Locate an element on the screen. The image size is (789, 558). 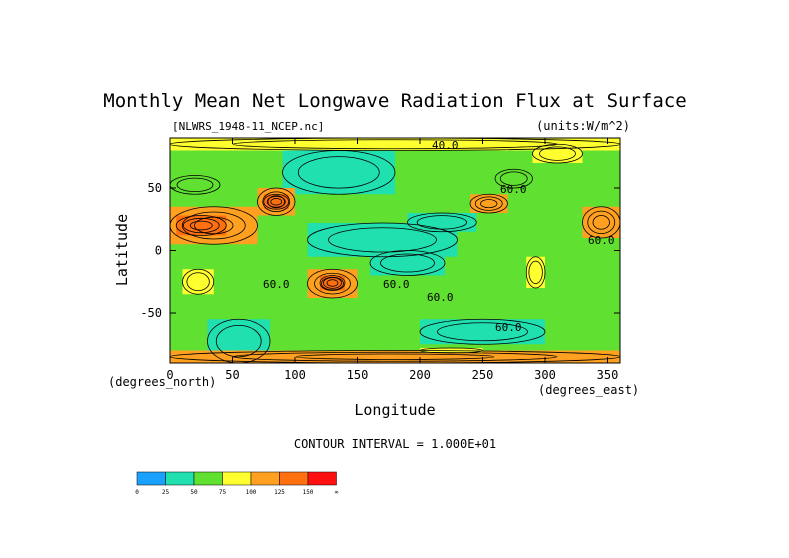
y-unit-label: (degrees_north) is located at coordinates (162, 382).